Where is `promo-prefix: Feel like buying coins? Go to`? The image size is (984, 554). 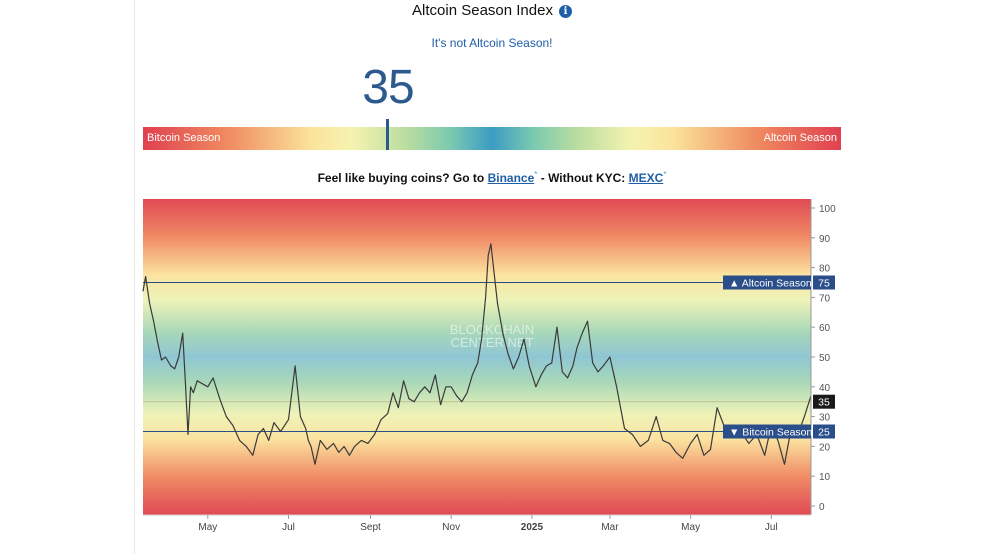 promo-prefix: Feel like buying coins? Go to is located at coordinates (401, 178).